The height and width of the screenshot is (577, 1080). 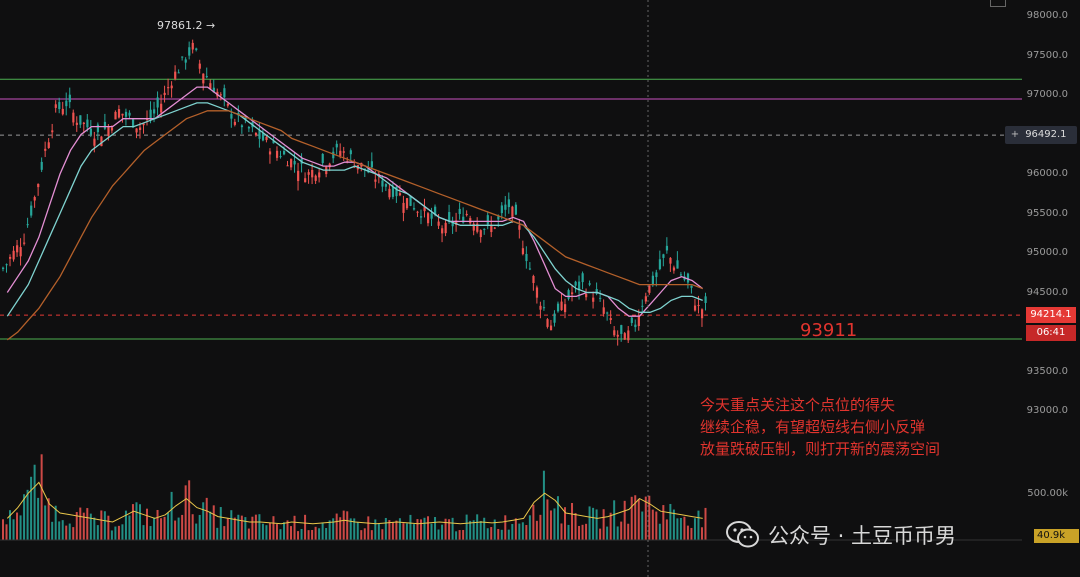 What do you see at coordinates (1056, 536) in the screenshot?
I see `volume-label: 40.9k` at bounding box center [1056, 536].